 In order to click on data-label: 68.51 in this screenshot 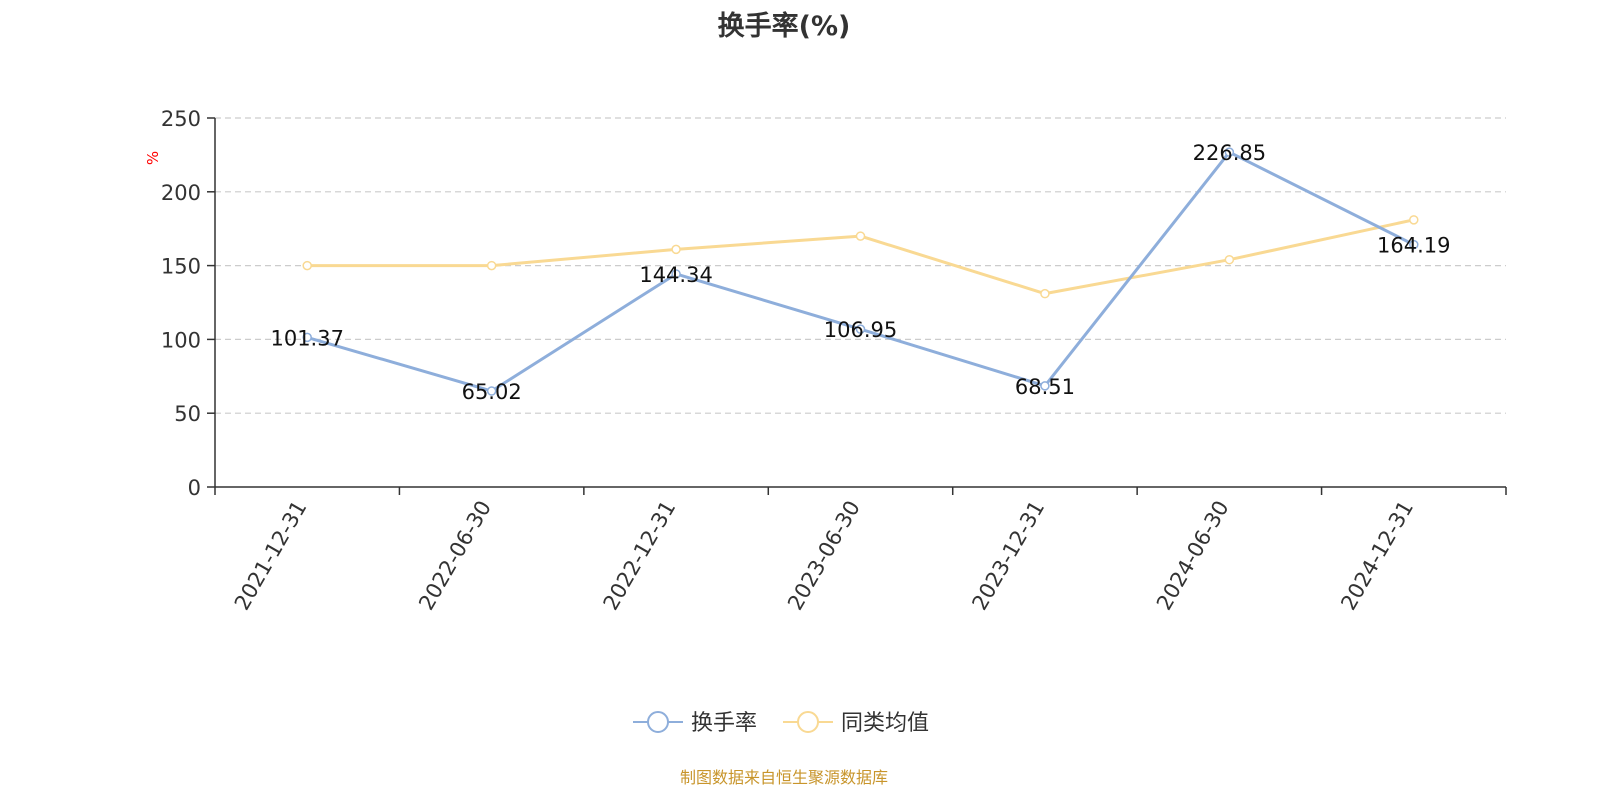, I will do `click(1045, 387)`.